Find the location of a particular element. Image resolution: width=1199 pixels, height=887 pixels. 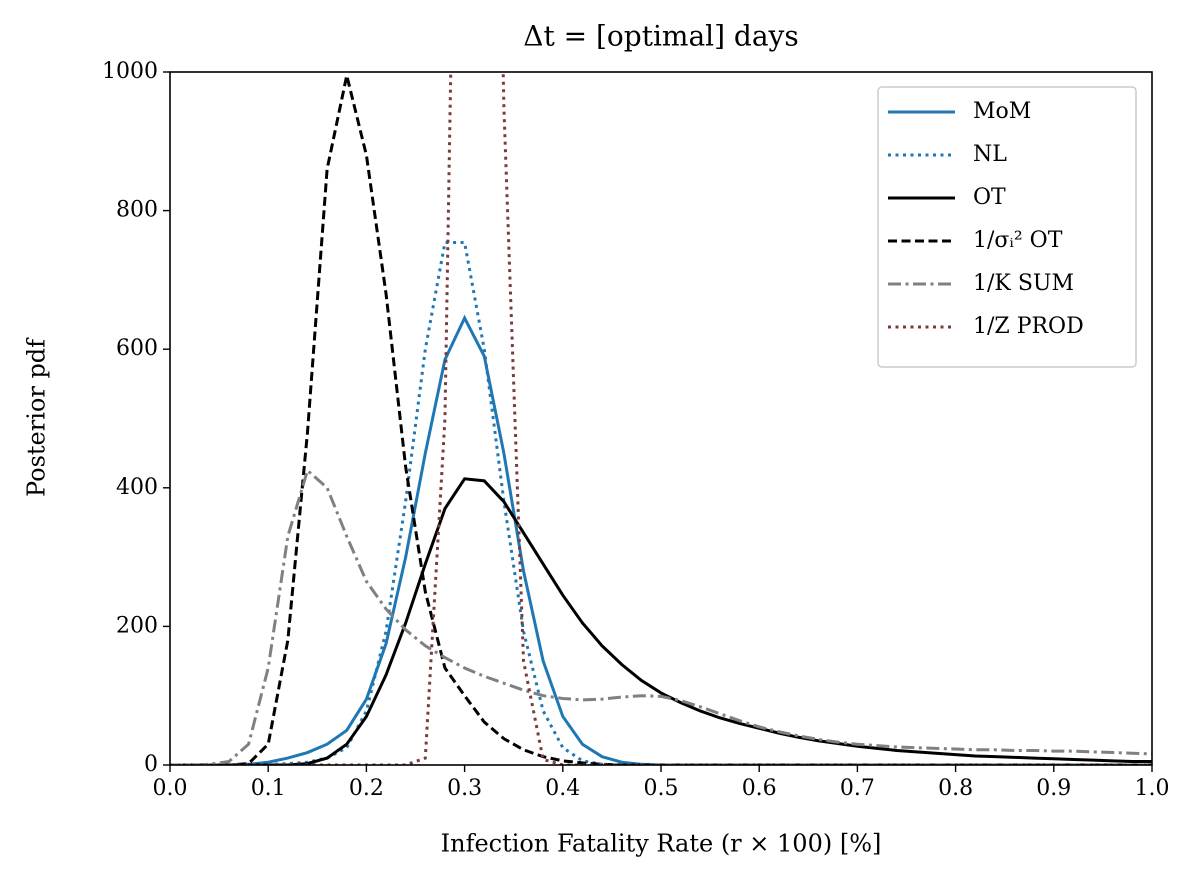

x-tick-label: 0.9 is located at coordinates (1053, 788).